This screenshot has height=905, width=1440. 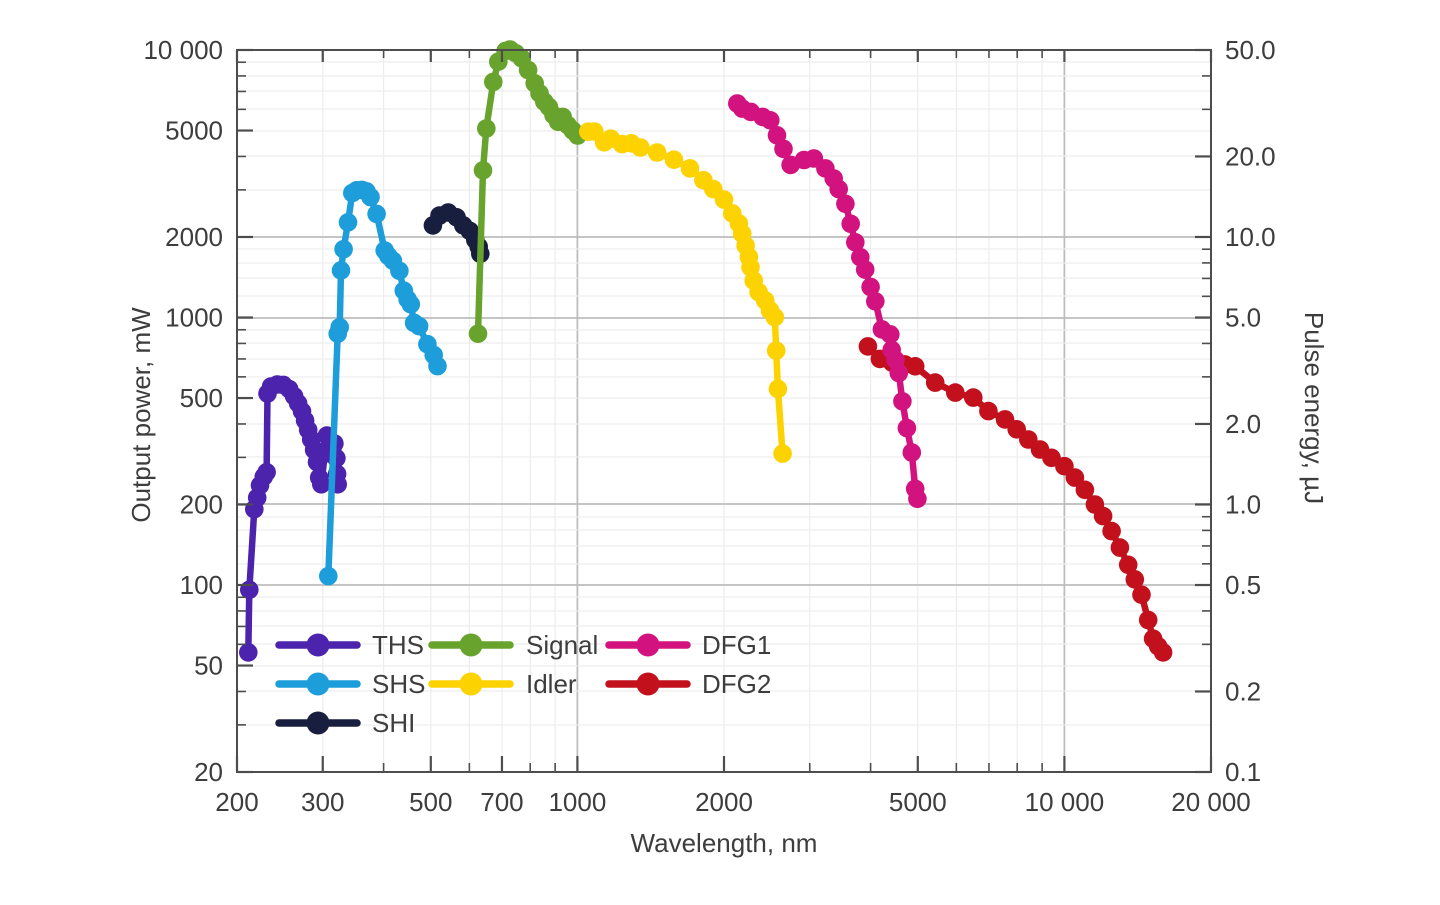 I want to click on legend: THS SHS SHI Signal Idler DFG1 DFG2, so click(x=523, y=684).